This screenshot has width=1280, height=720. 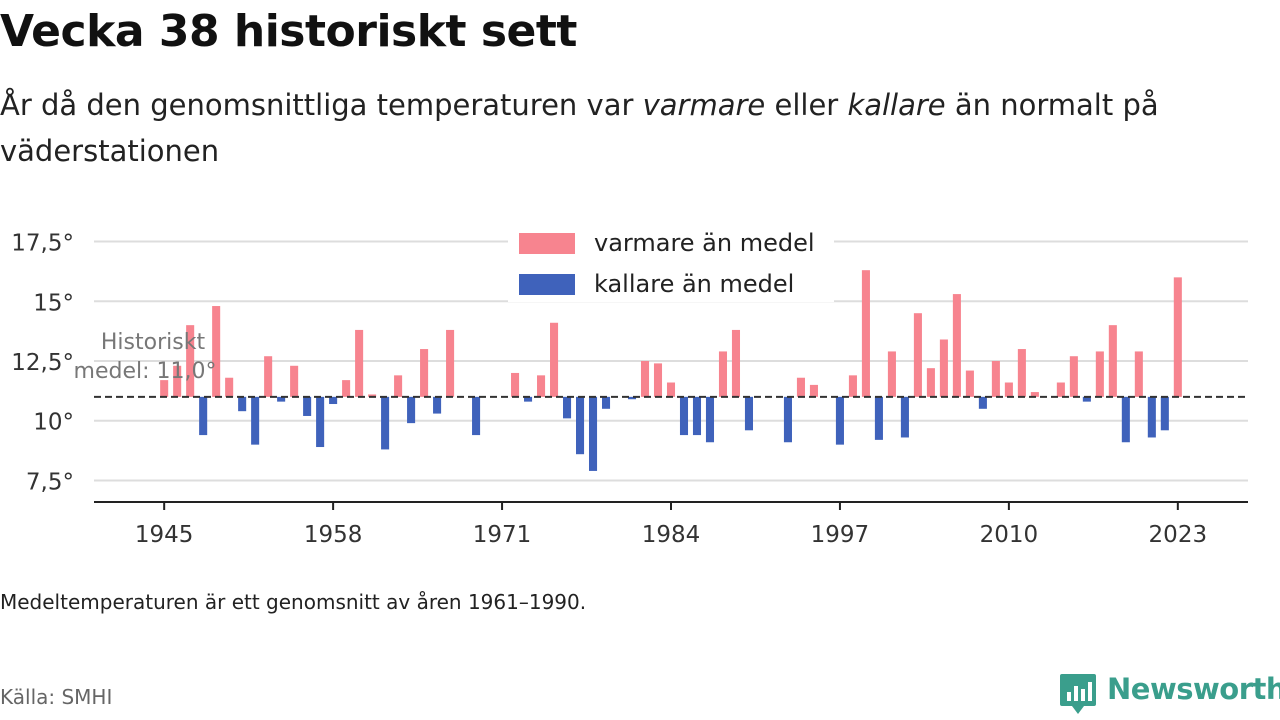 I want to click on bar-1998, so click(x=852, y=386).